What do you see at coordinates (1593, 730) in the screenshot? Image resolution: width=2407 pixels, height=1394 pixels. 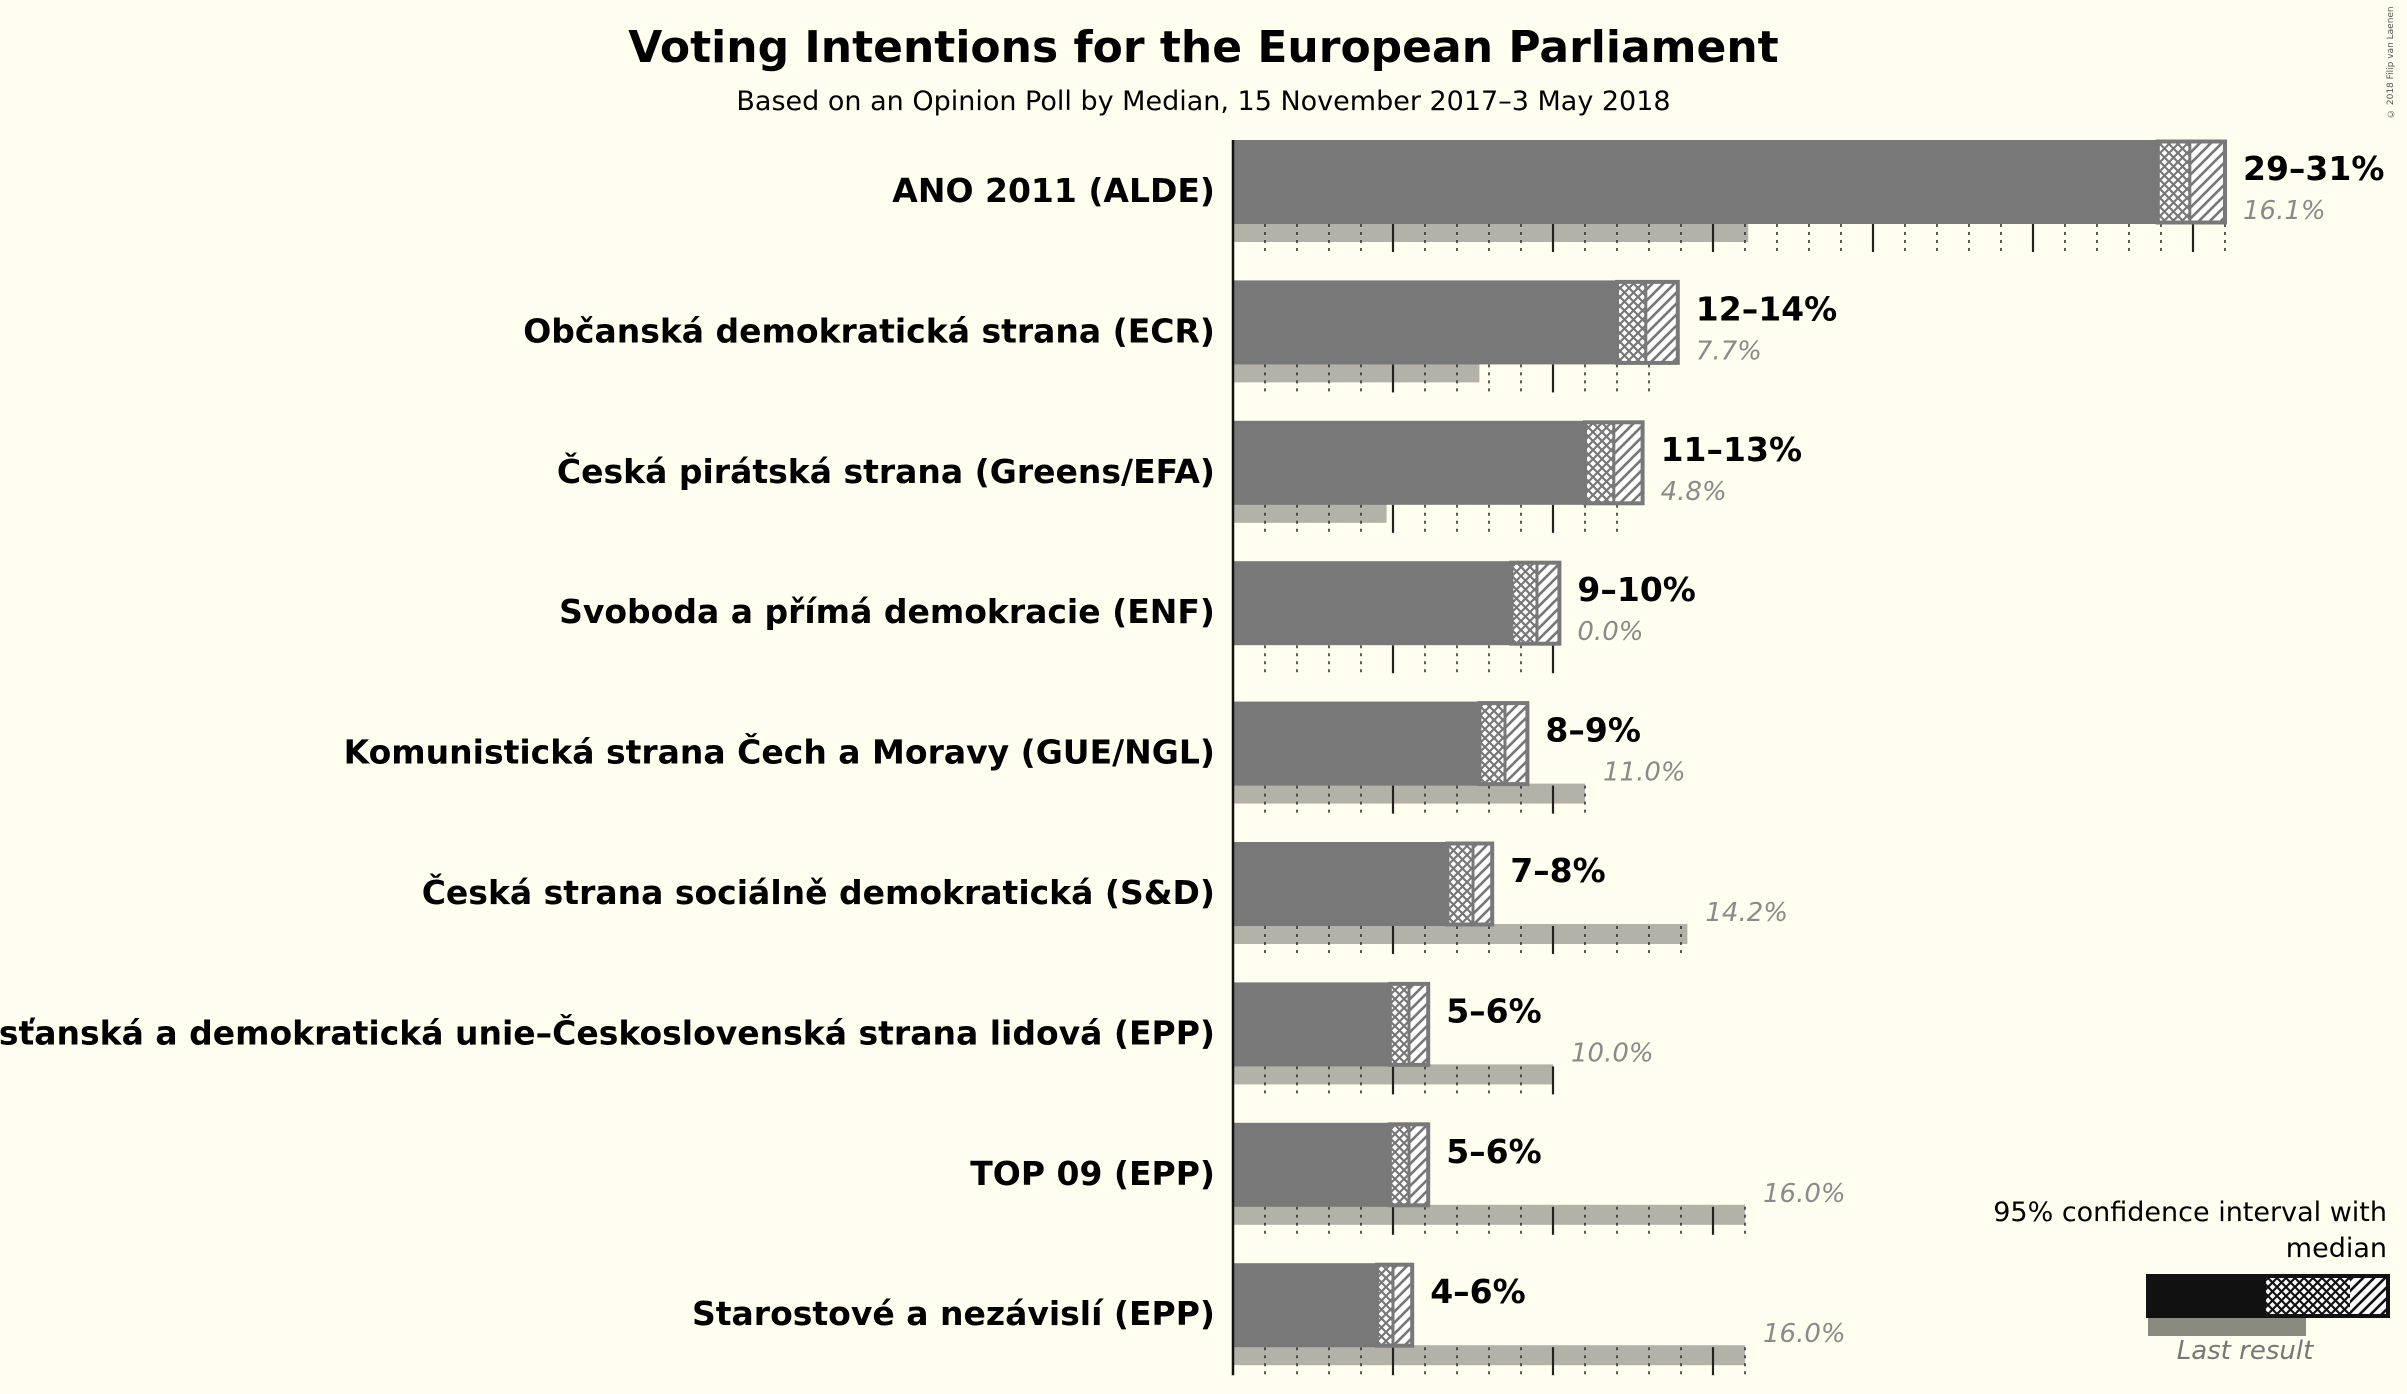 I see `range-label: 8–9%` at bounding box center [1593, 730].